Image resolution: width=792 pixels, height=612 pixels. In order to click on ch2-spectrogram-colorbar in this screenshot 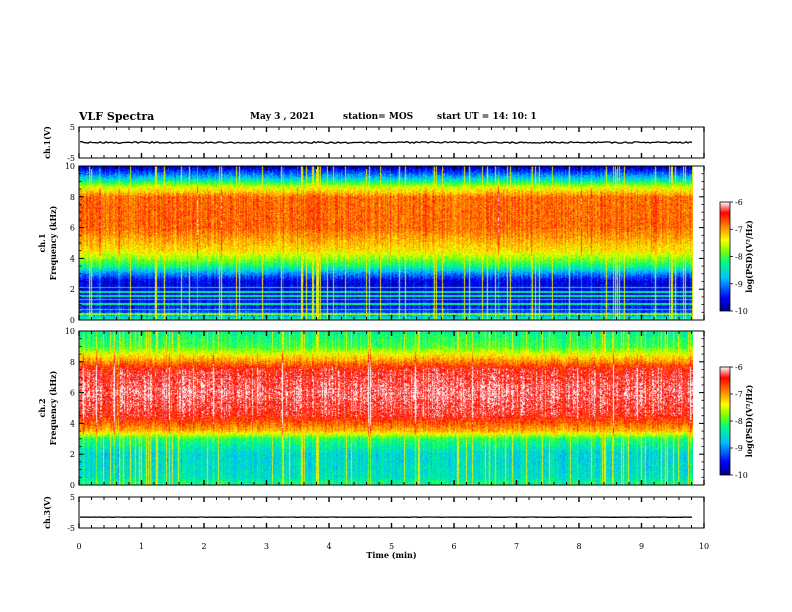, I will do `click(725, 421)`.